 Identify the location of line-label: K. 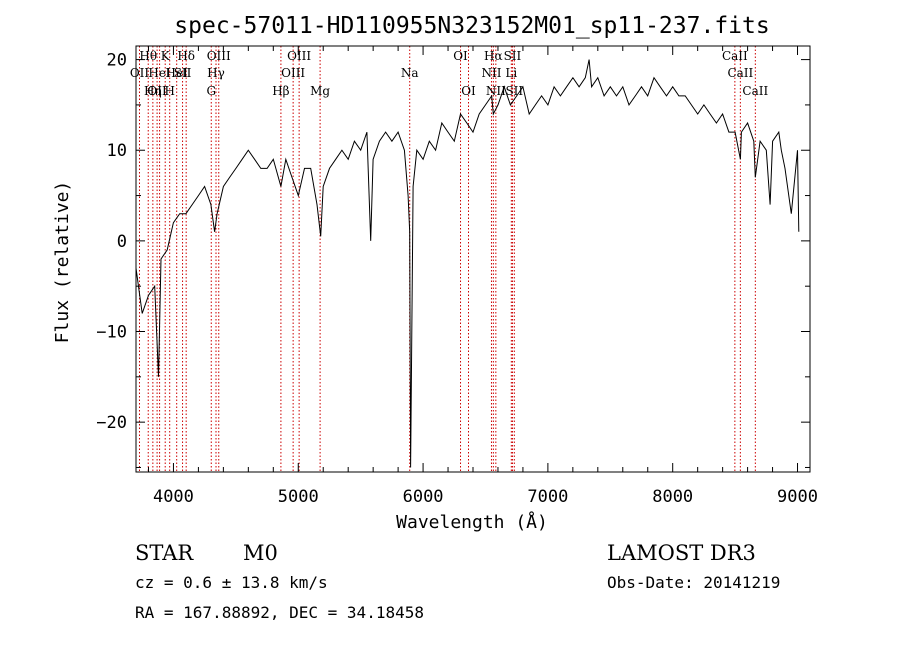
(166, 56).